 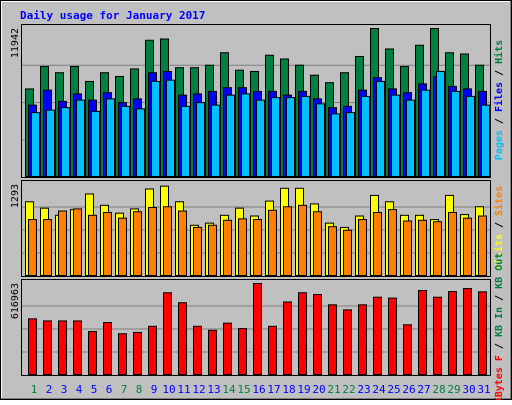 What do you see at coordinates (499, 377) in the screenshot?
I see `legend-item-kbytes-f: KBytes F` at bounding box center [499, 377].